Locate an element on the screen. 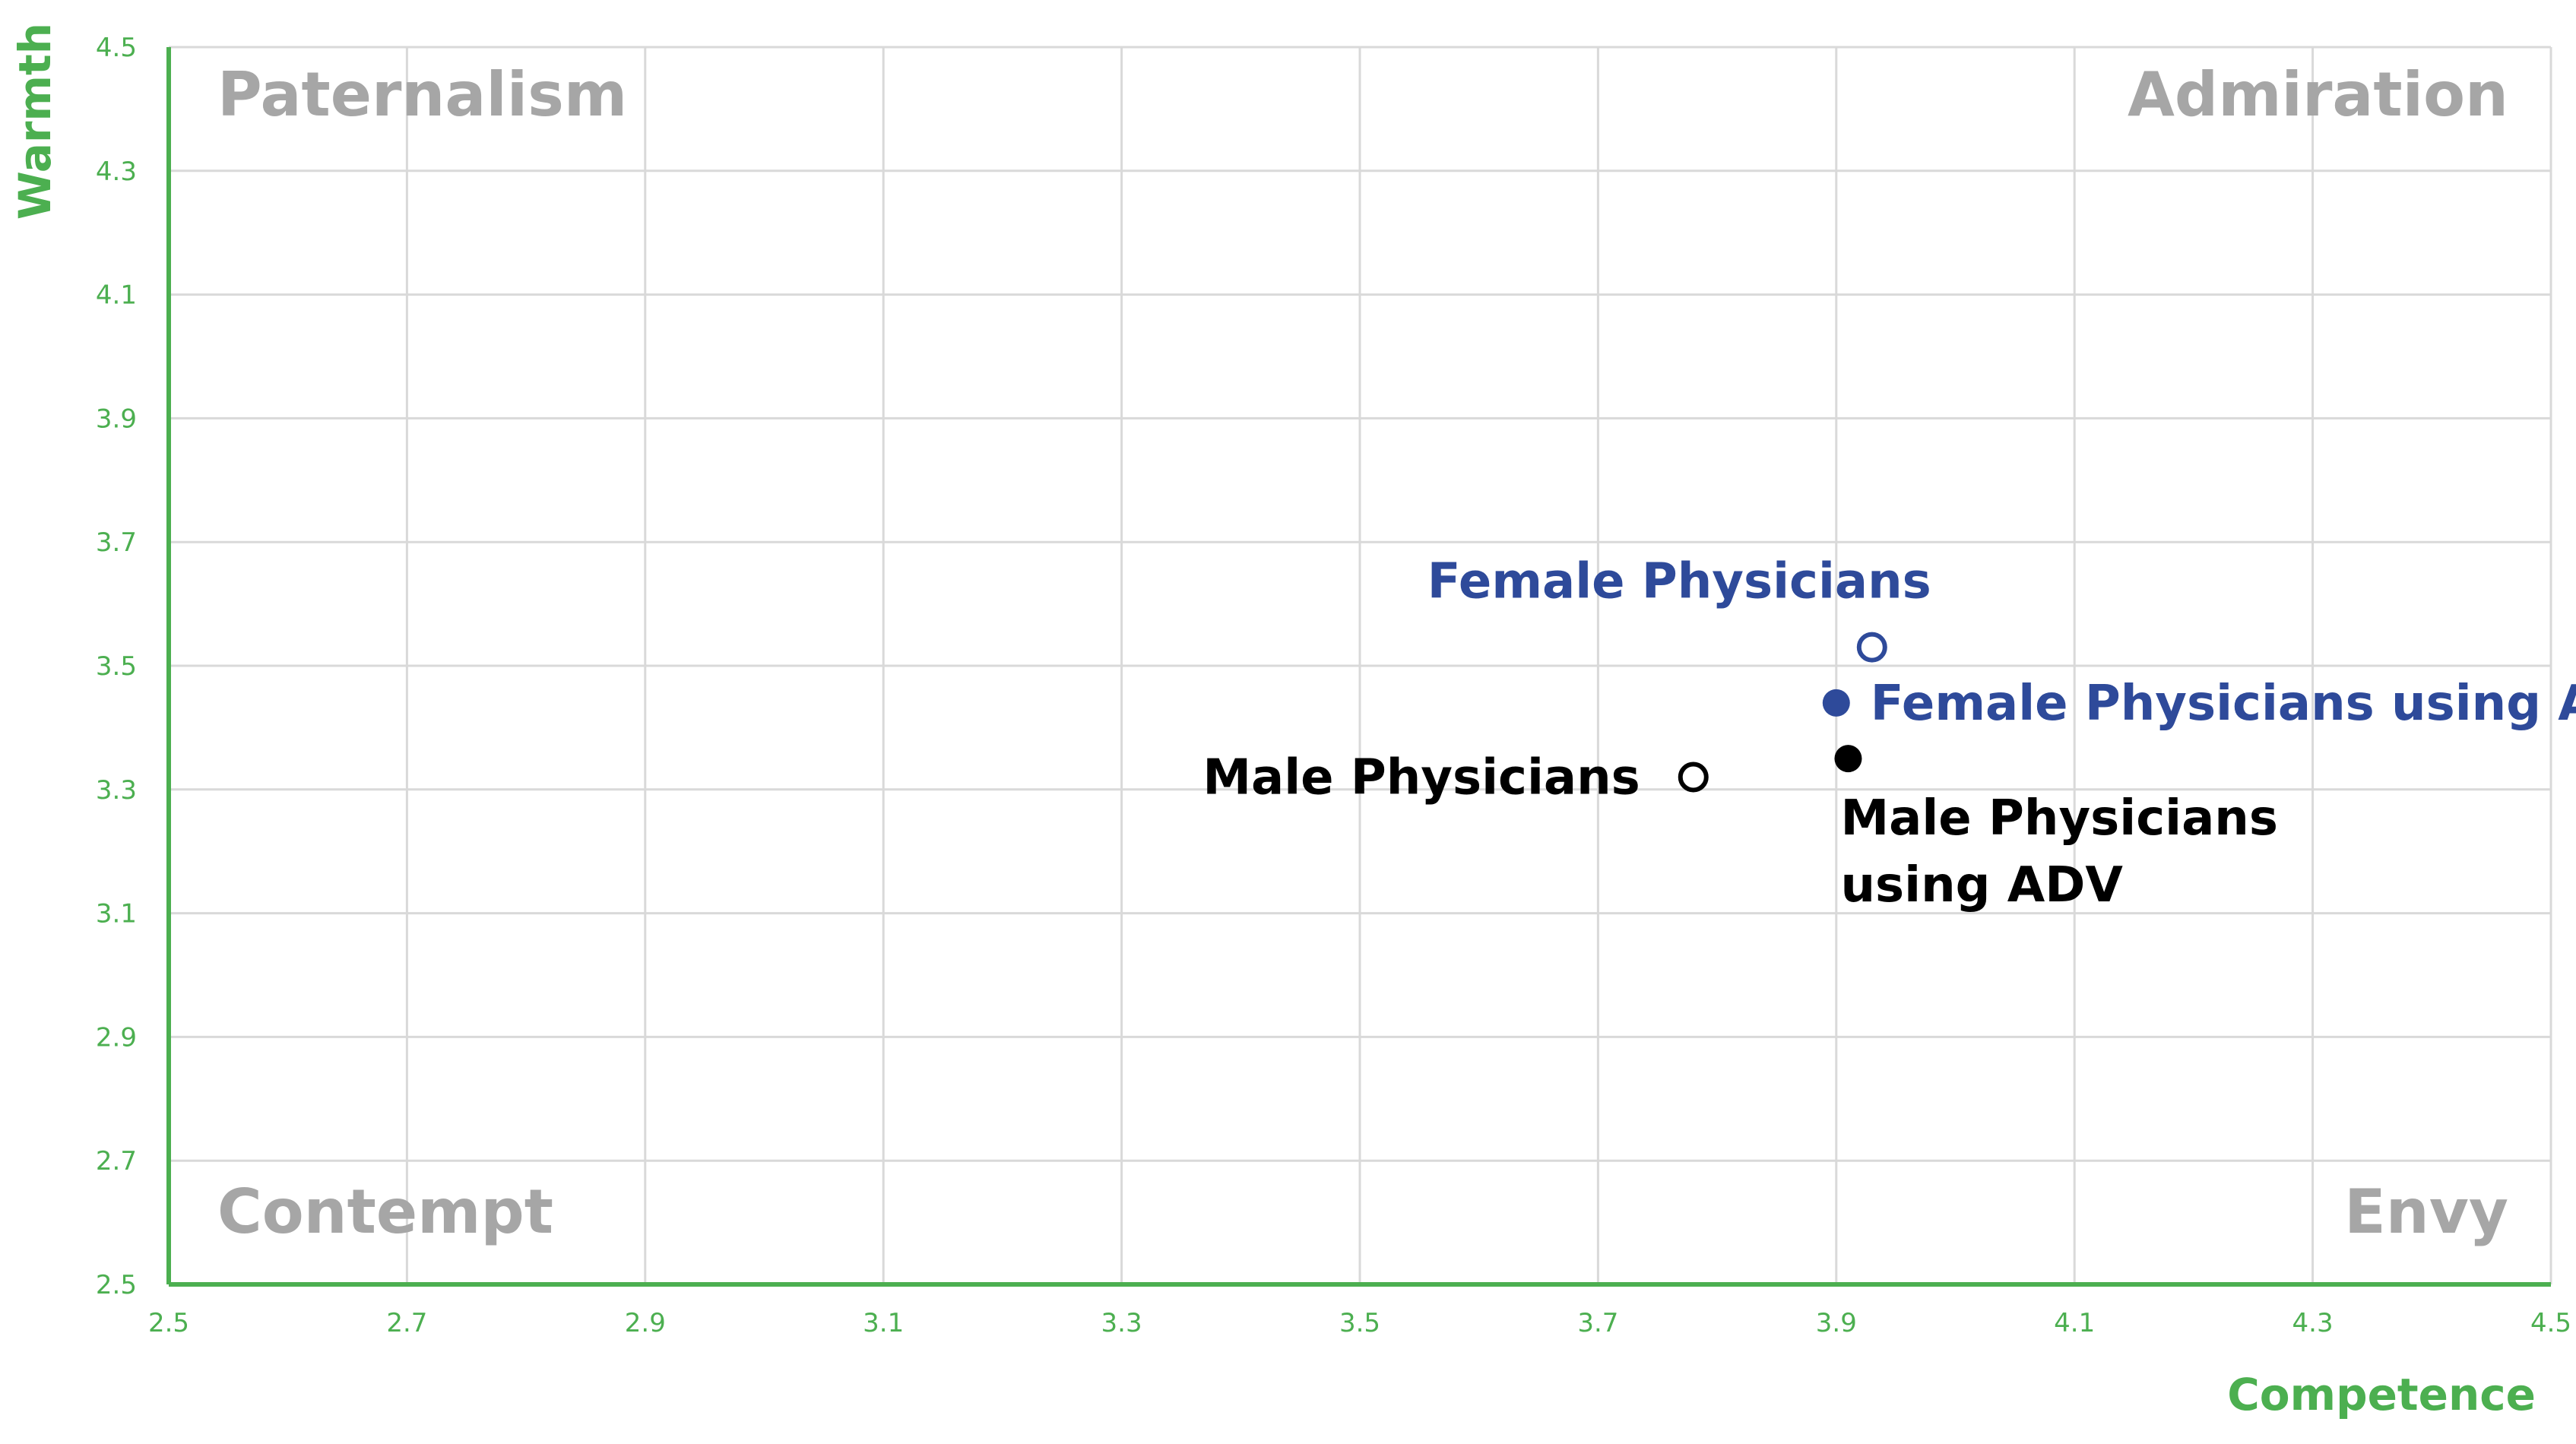 The image size is (2576, 1444). y-tick-label: 2.7 is located at coordinates (116, 1161).